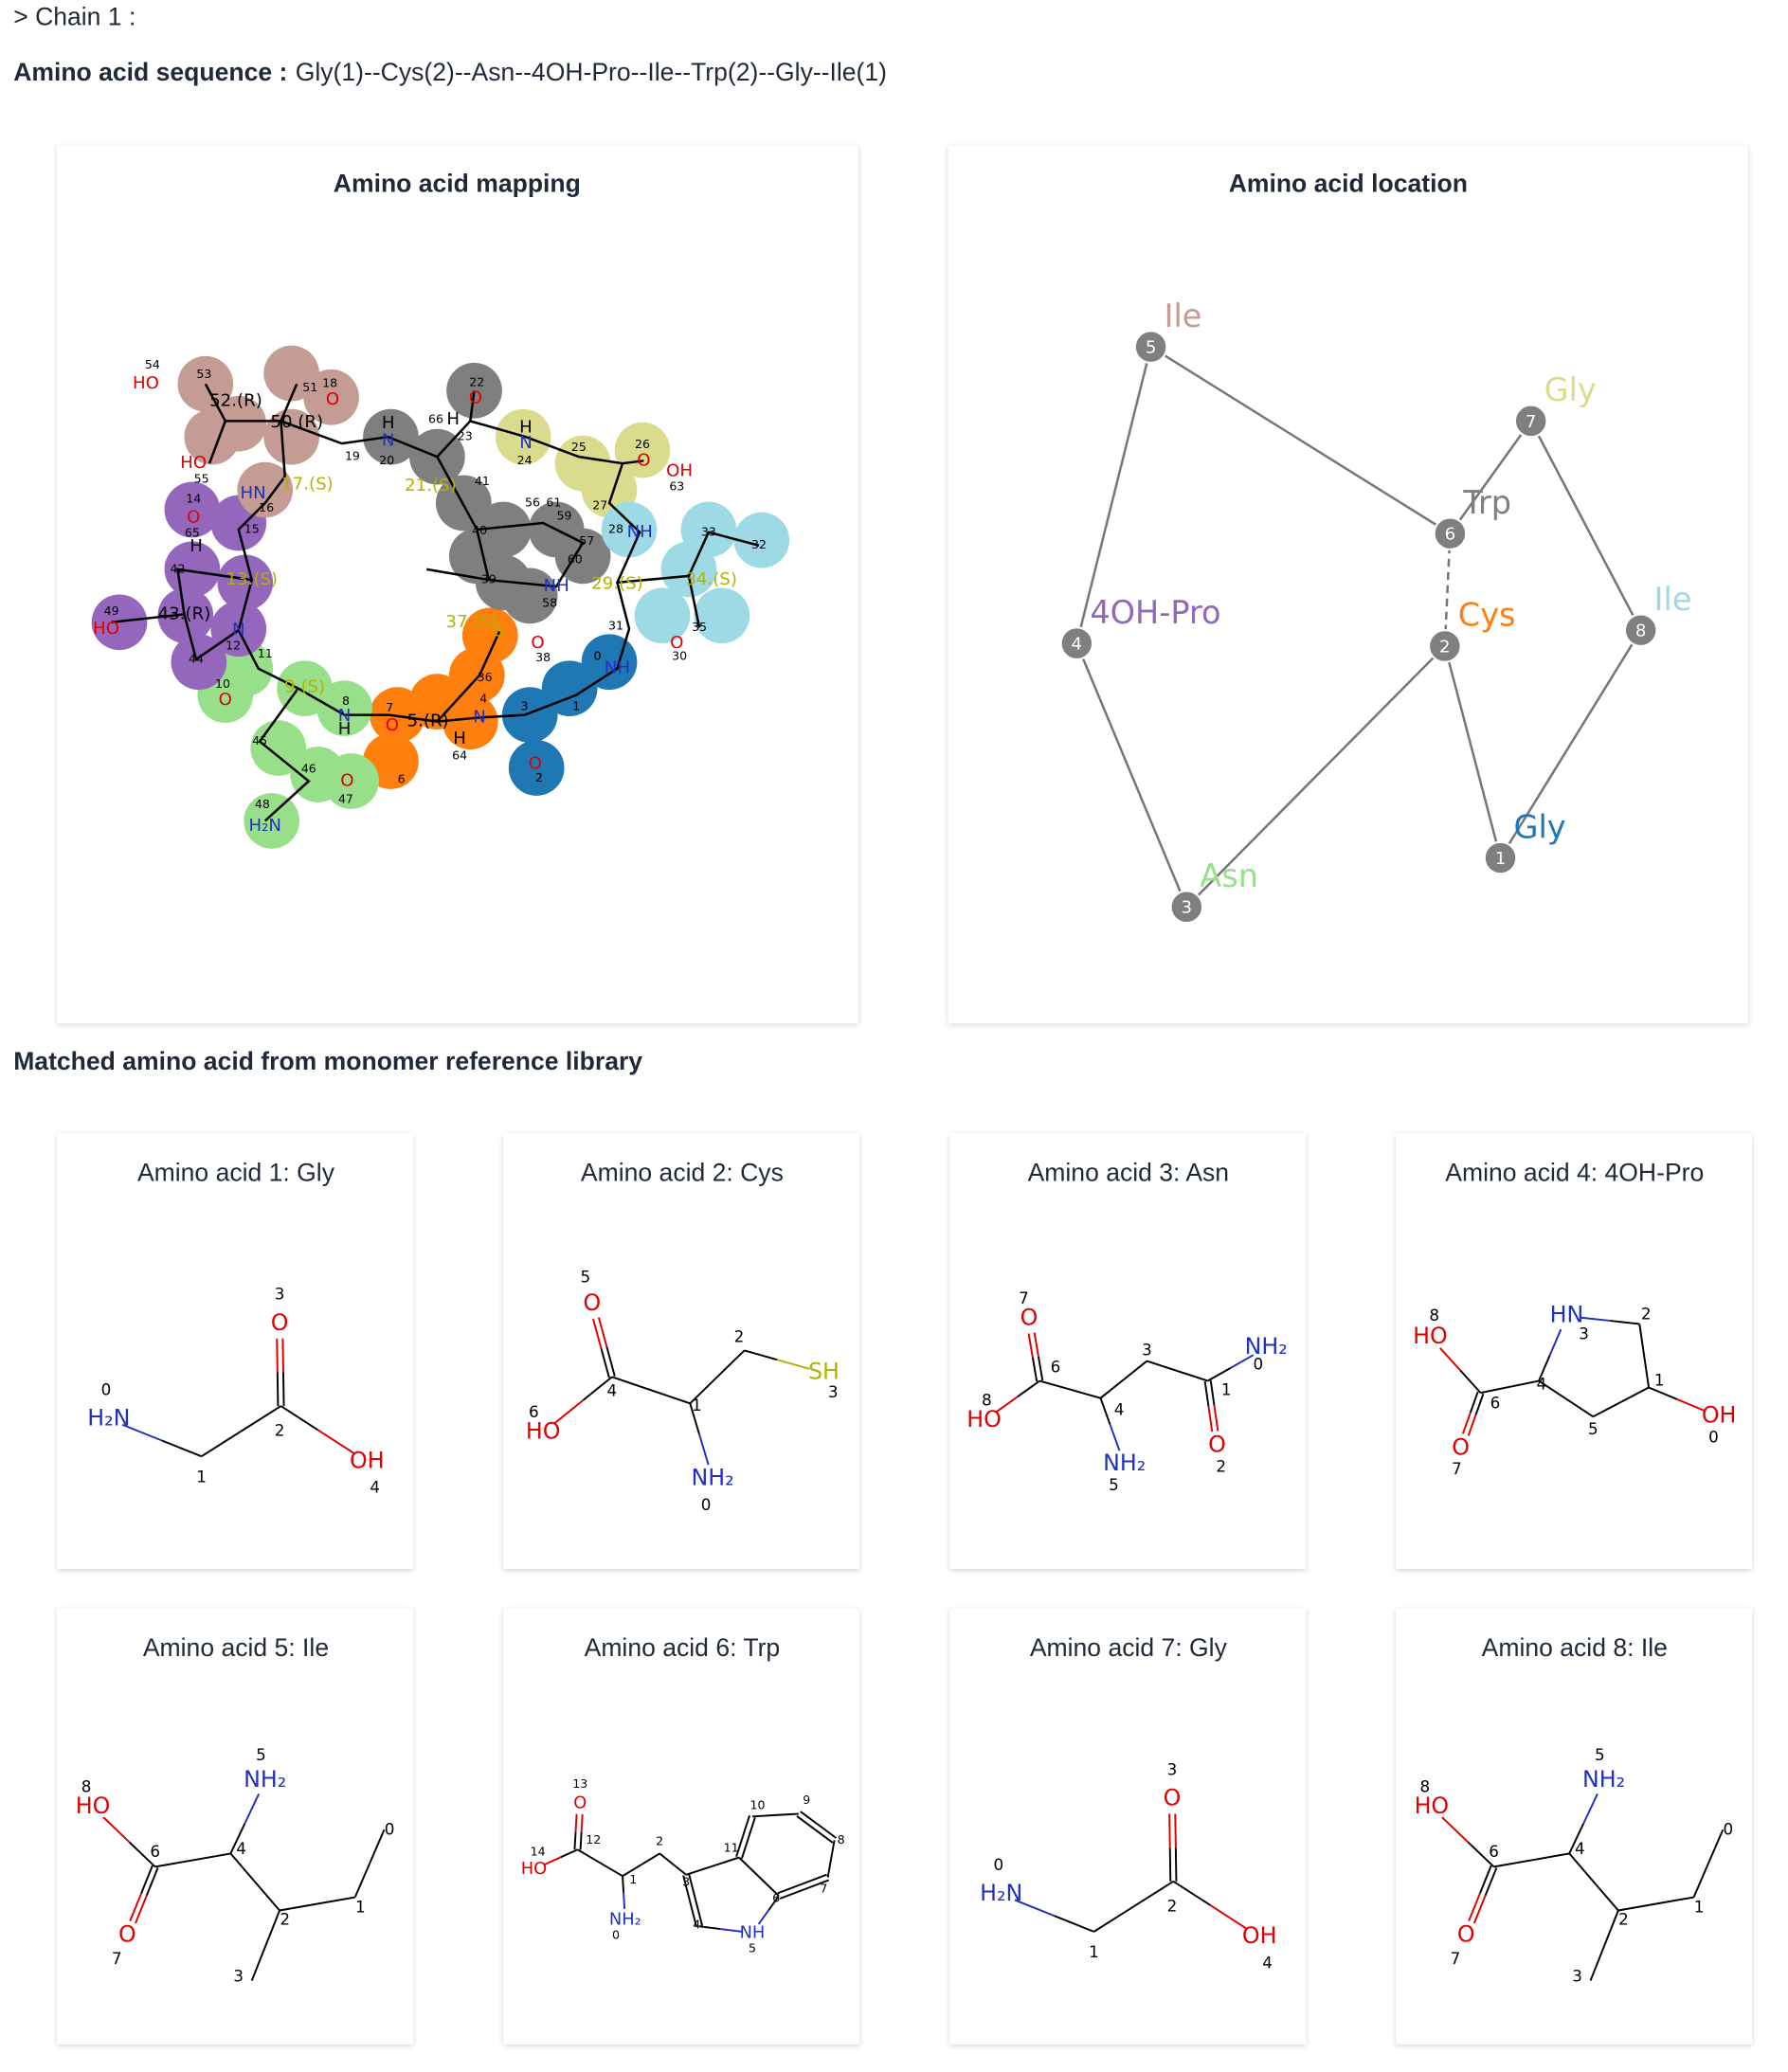  What do you see at coordinates (222, 683) in the screenshot?
I see `atom-label: 10` at bounding box center [222, 683].